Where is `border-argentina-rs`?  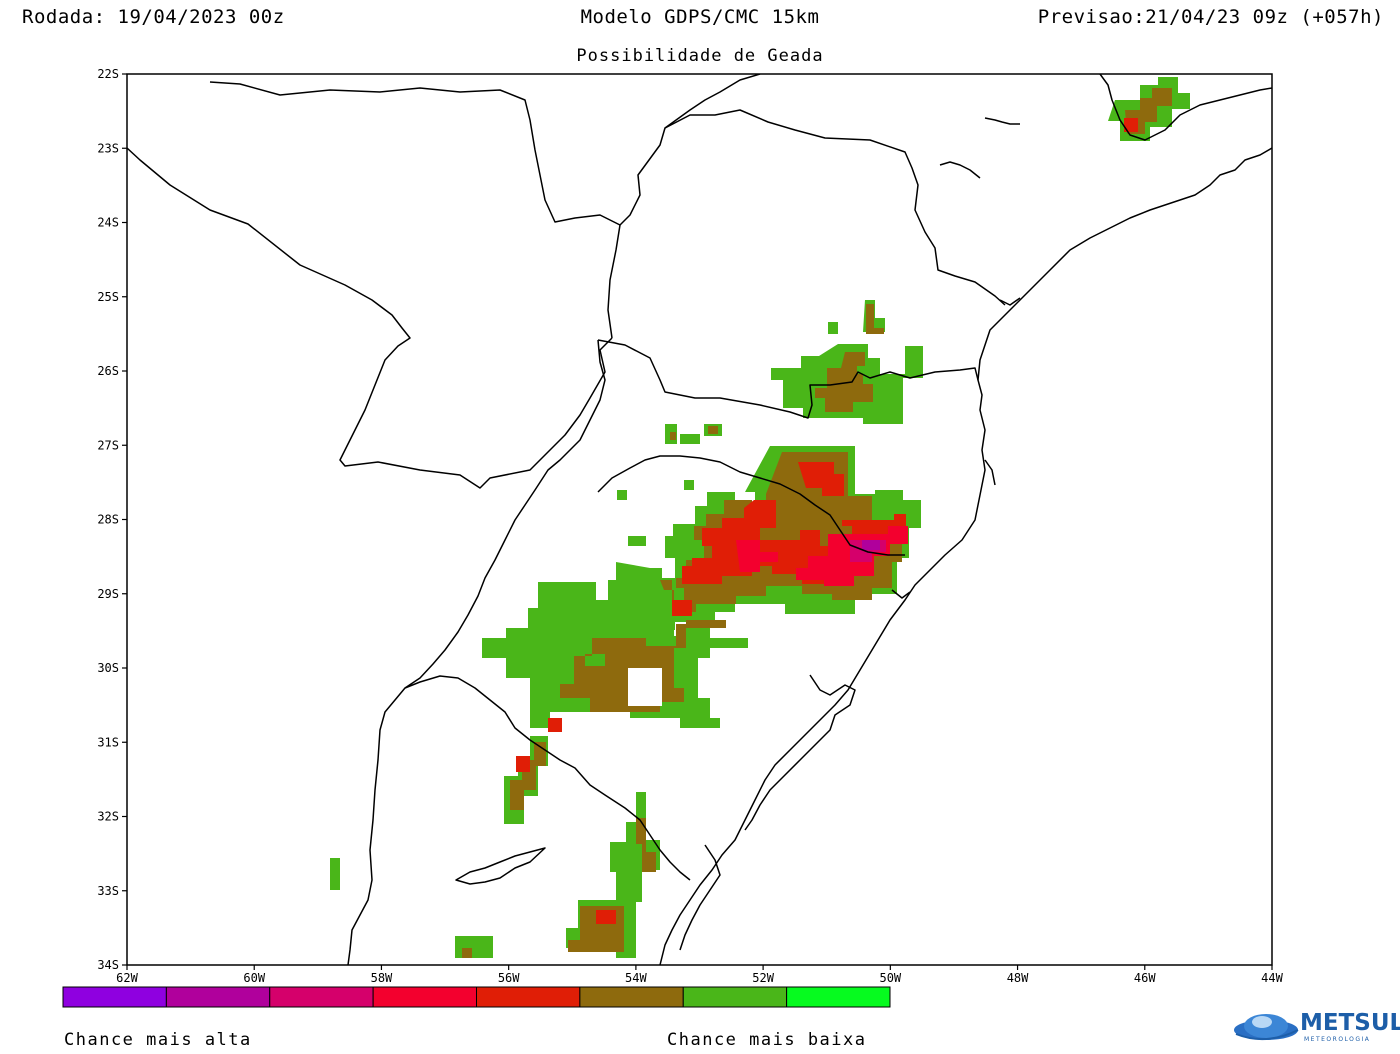
border-argentina-rs is located at coordinates (476, 652).